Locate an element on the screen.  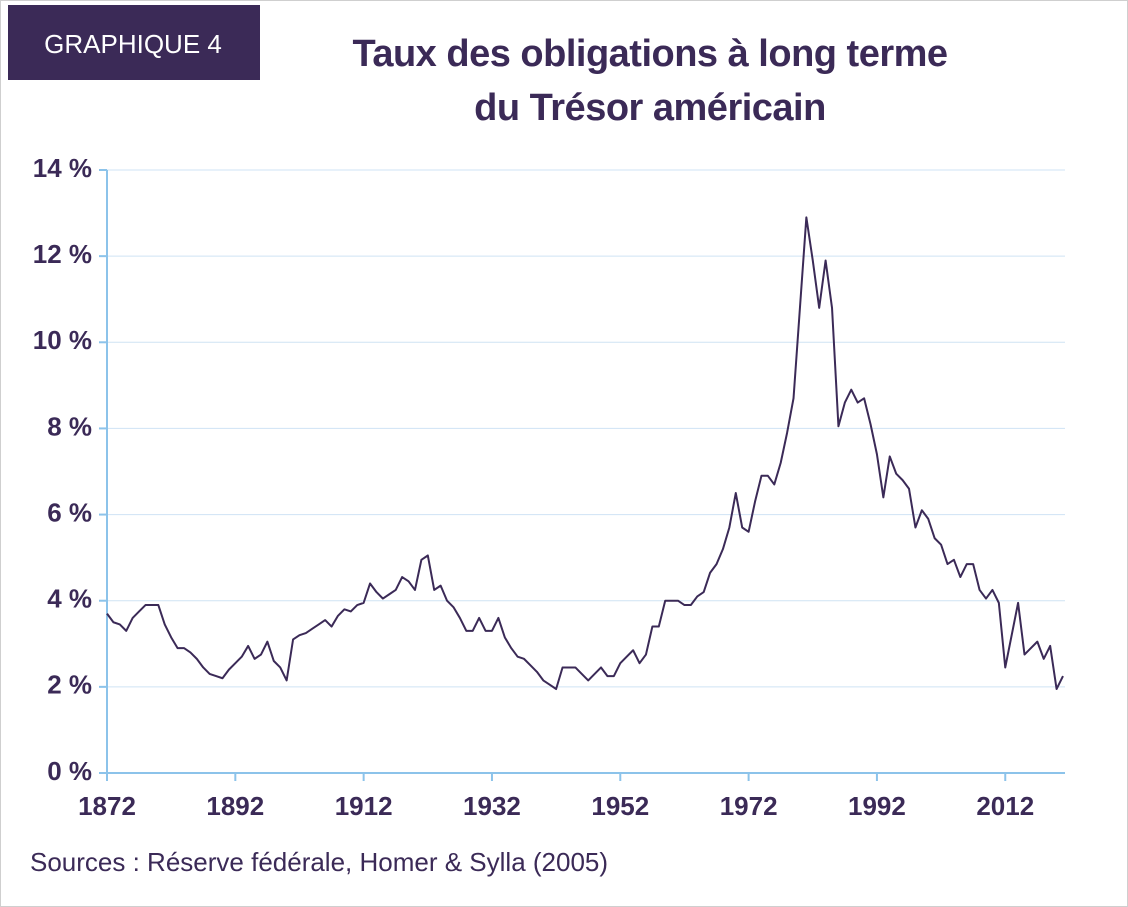
y-tick-label: 0 % is located at coordinates (69, 771).